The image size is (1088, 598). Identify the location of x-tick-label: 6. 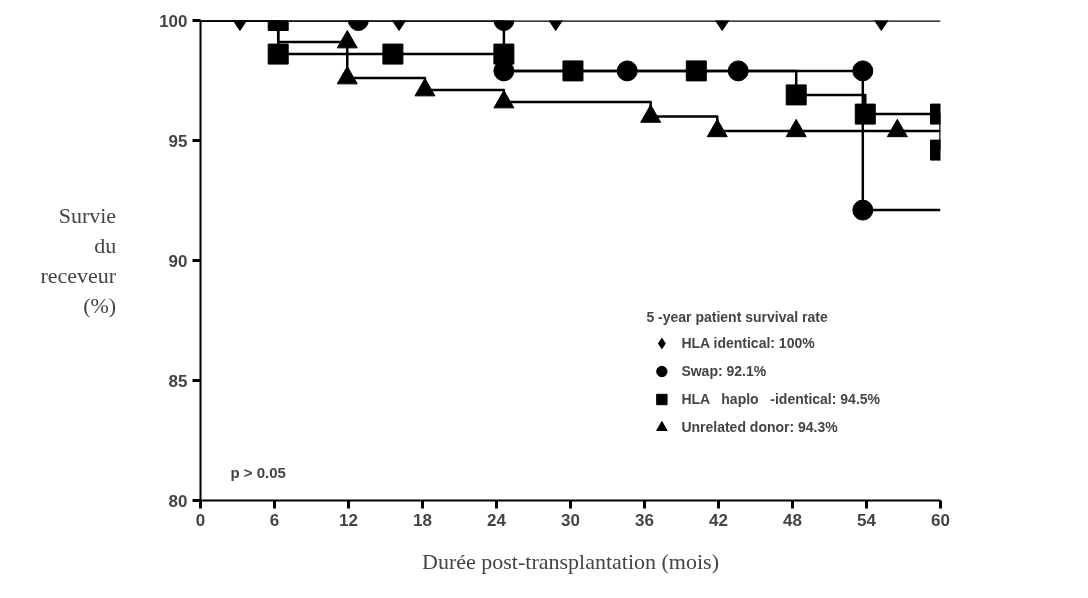
(274, 520).